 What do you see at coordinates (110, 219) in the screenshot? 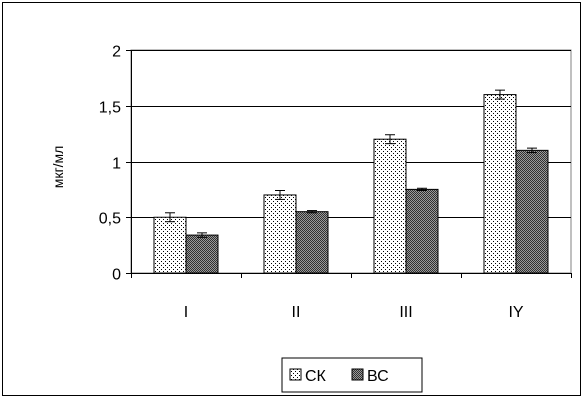
I see `y-tick-label: 0,5` at bounding box center [110, 219].